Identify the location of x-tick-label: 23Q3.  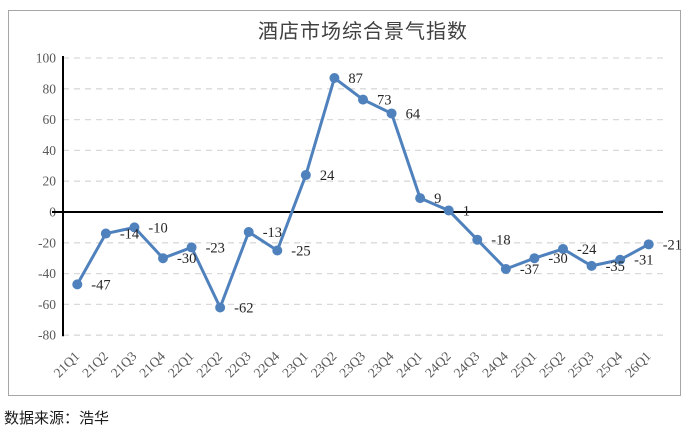
(352, 364).